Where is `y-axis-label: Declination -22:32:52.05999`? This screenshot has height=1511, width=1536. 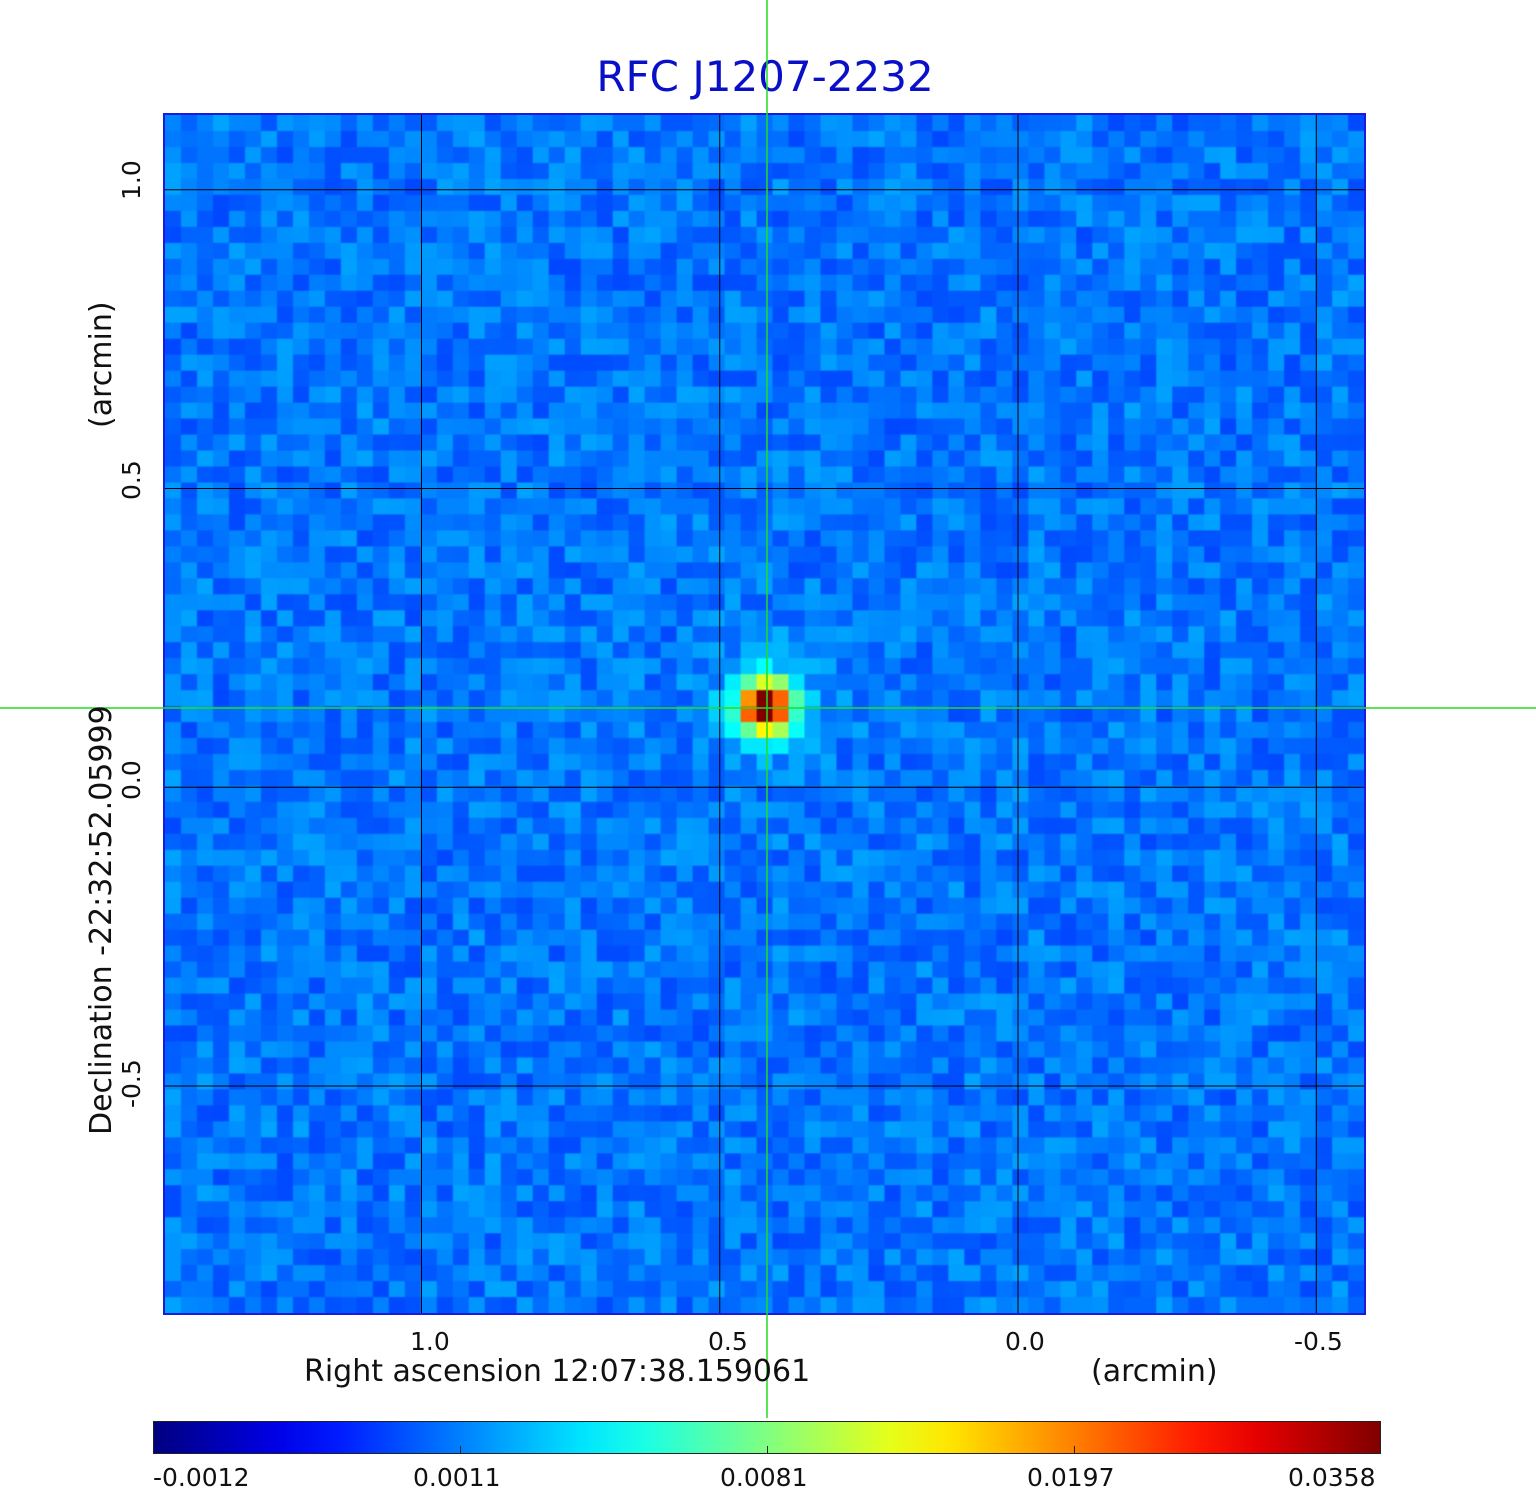 y-axis-label: Declination -22:32:52.05999 is located at coordinates (101, 920).